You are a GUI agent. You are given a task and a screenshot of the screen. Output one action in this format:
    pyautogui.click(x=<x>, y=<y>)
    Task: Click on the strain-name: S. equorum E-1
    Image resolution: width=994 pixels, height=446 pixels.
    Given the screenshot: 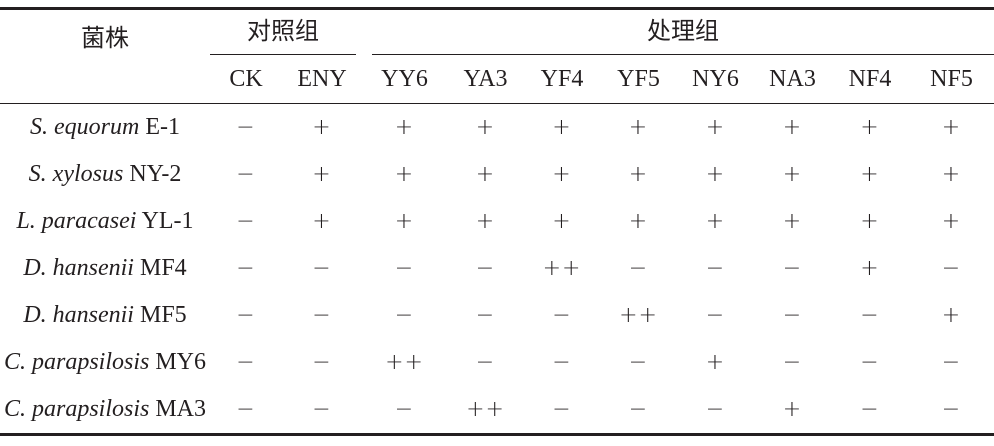 What is the action you would take?
    pyautogui.click(x=105, y=128)
    